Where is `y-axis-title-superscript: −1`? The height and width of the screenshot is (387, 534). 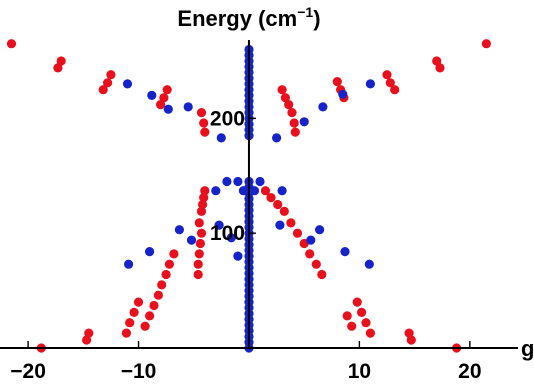 y-axis-title-superscript: −1 is located at coordinates (305, 12).